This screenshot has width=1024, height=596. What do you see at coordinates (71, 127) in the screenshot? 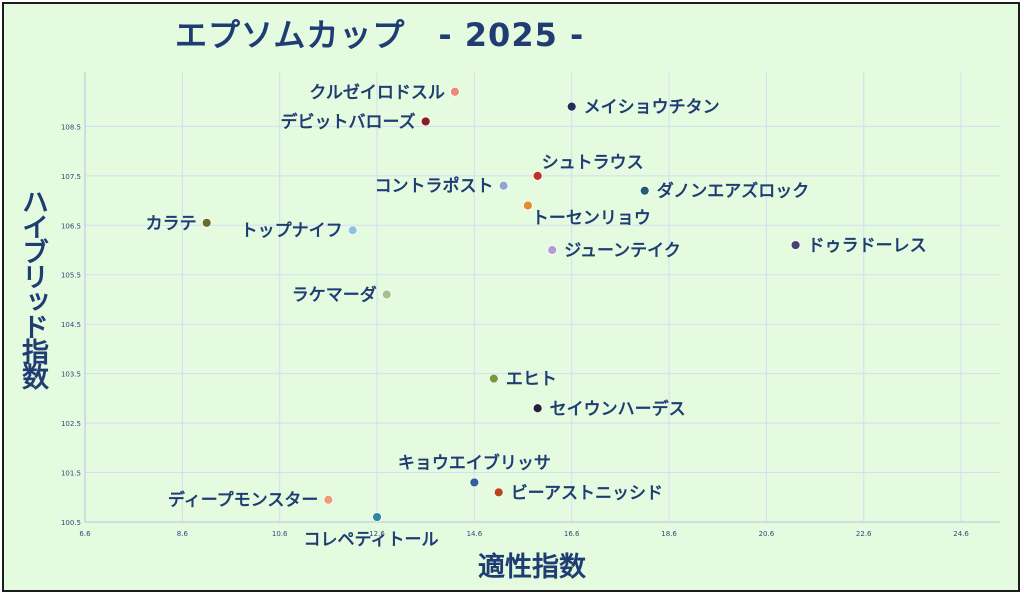
I see `y-tick-label: 108.5` at bounding box center [71, 127].